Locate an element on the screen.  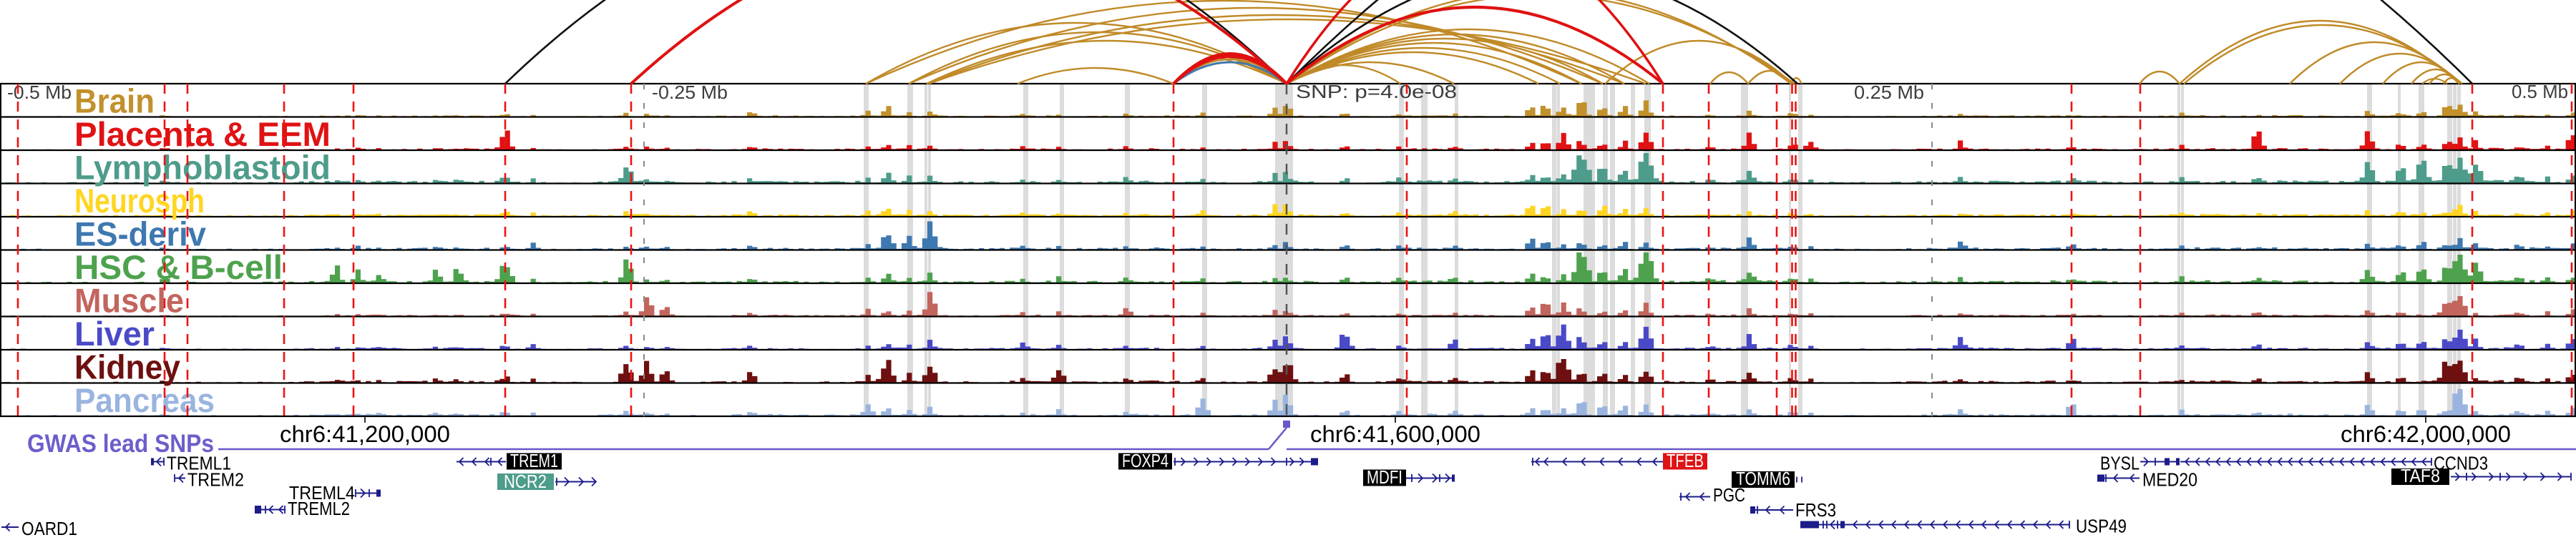
svg-text: BYSL is located at coordinates (2120, 463).